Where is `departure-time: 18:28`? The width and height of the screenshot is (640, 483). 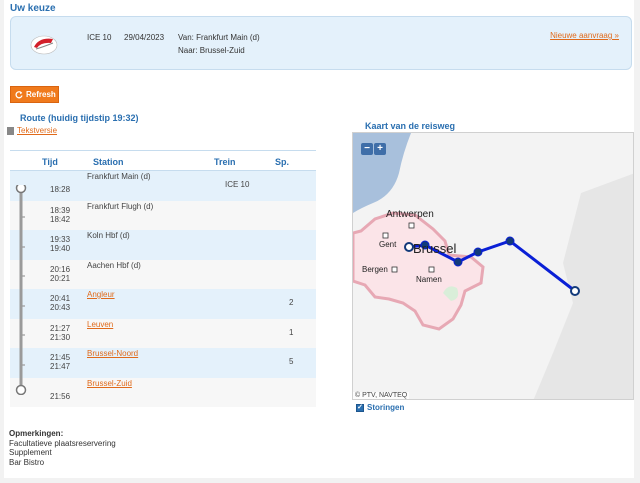 departure-time: 18:28 is located at coordinates (60, 189).